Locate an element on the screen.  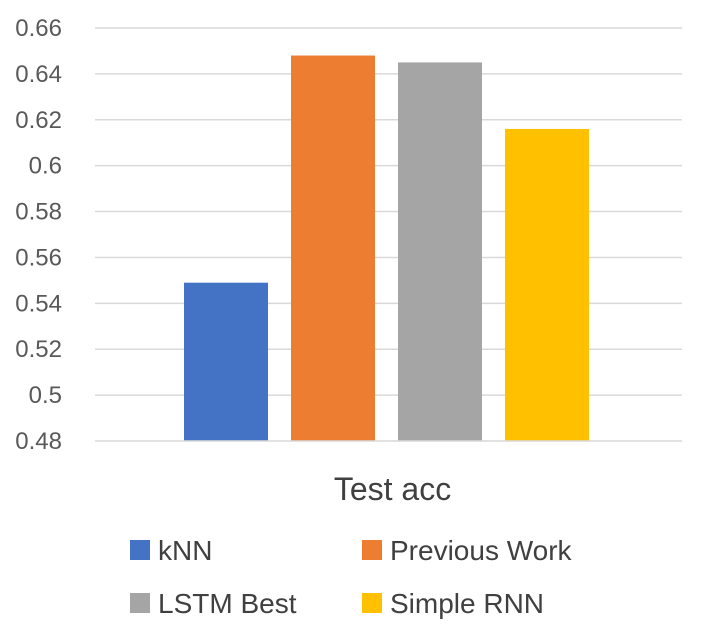
y-axis-tick-labels: 0.48 0.5 0.52 0.54 0.56 0.58 0.6 0.62 0.64 0.66 is located at coordinates (38, 235).